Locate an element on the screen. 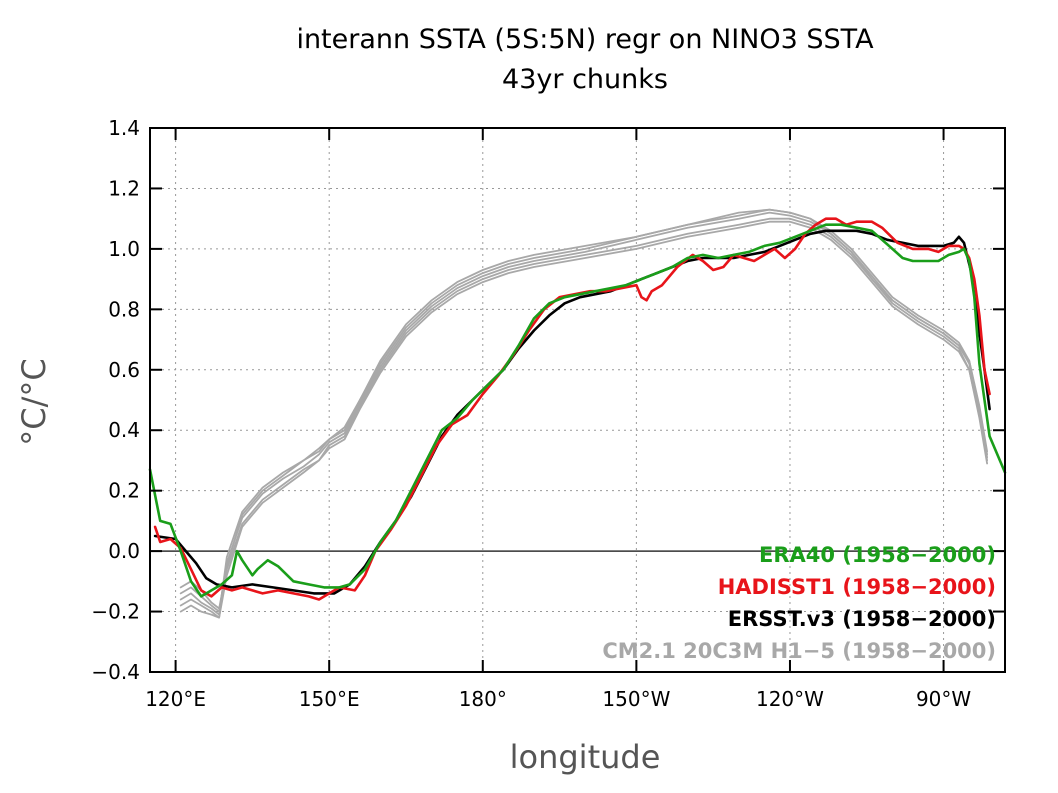 This screenshot has width=1058, height=793. x-tick-label: 120°E is located at coordinates (175, 699).